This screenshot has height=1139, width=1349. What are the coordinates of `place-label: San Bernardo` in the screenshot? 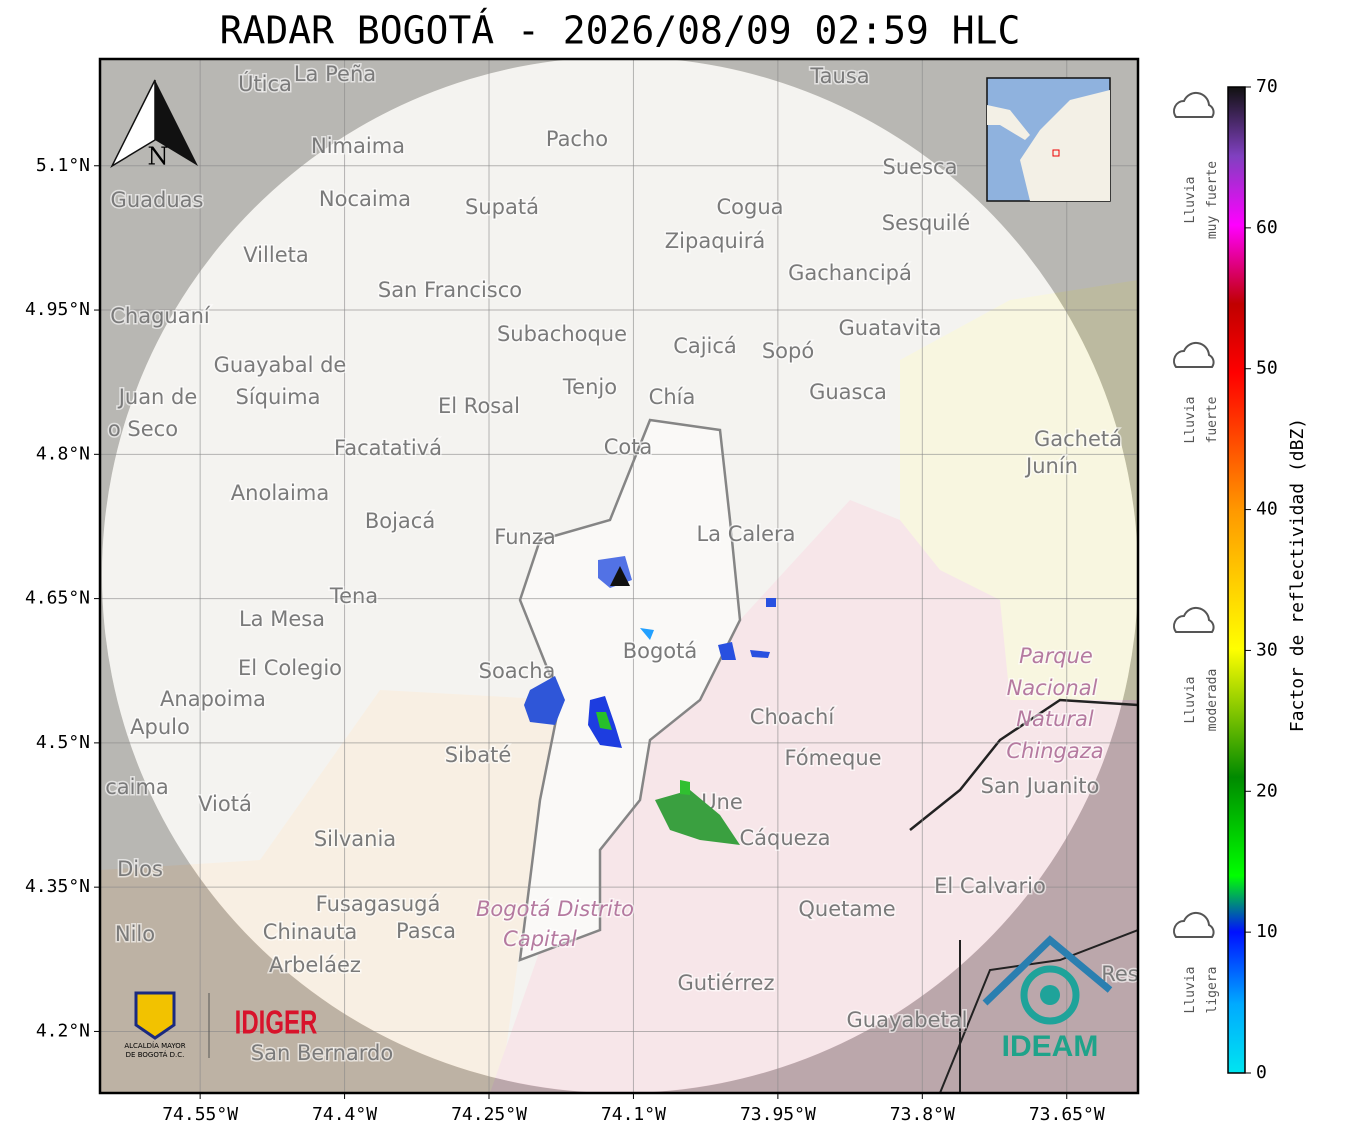 It's located at (322, 1053).